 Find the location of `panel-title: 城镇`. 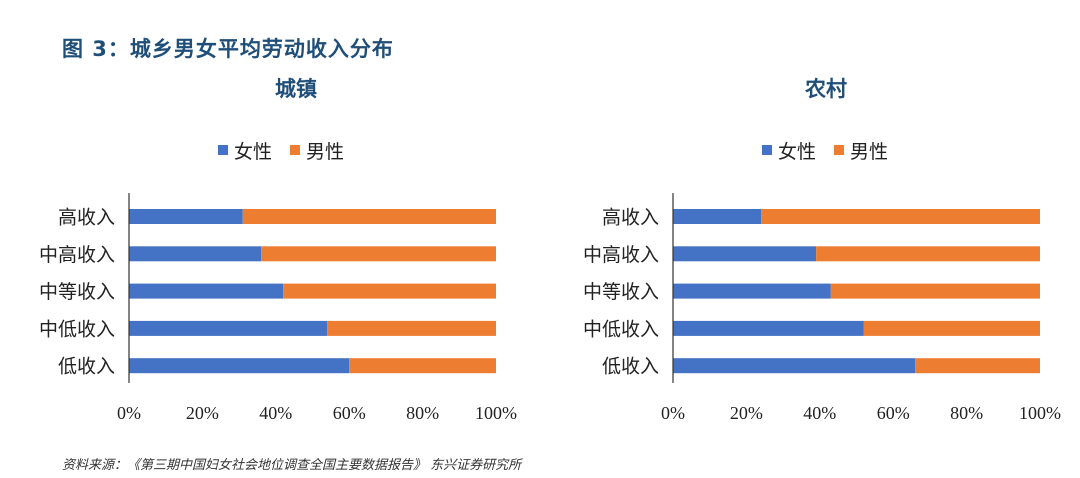

panel-title: 城镇 is located at coordinates (296, 89).